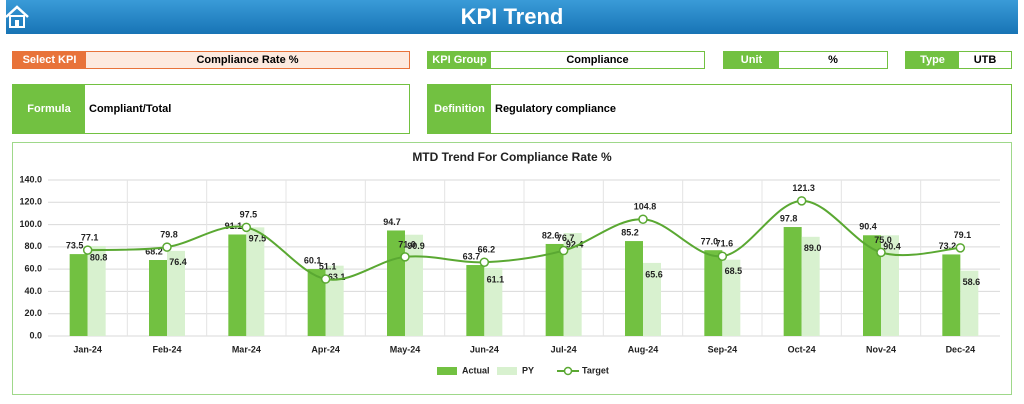 The width and height of the screenshot is (1024, 404). I want to click on data-label: 92.4, so click(575, 244).